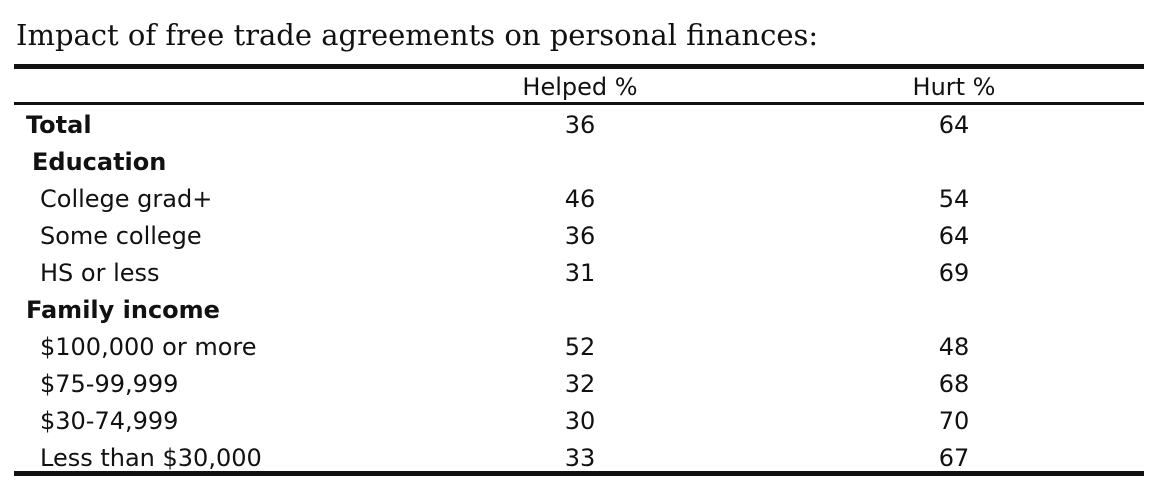  I want to click on row-label: $30-74,999, so click(109, 421).